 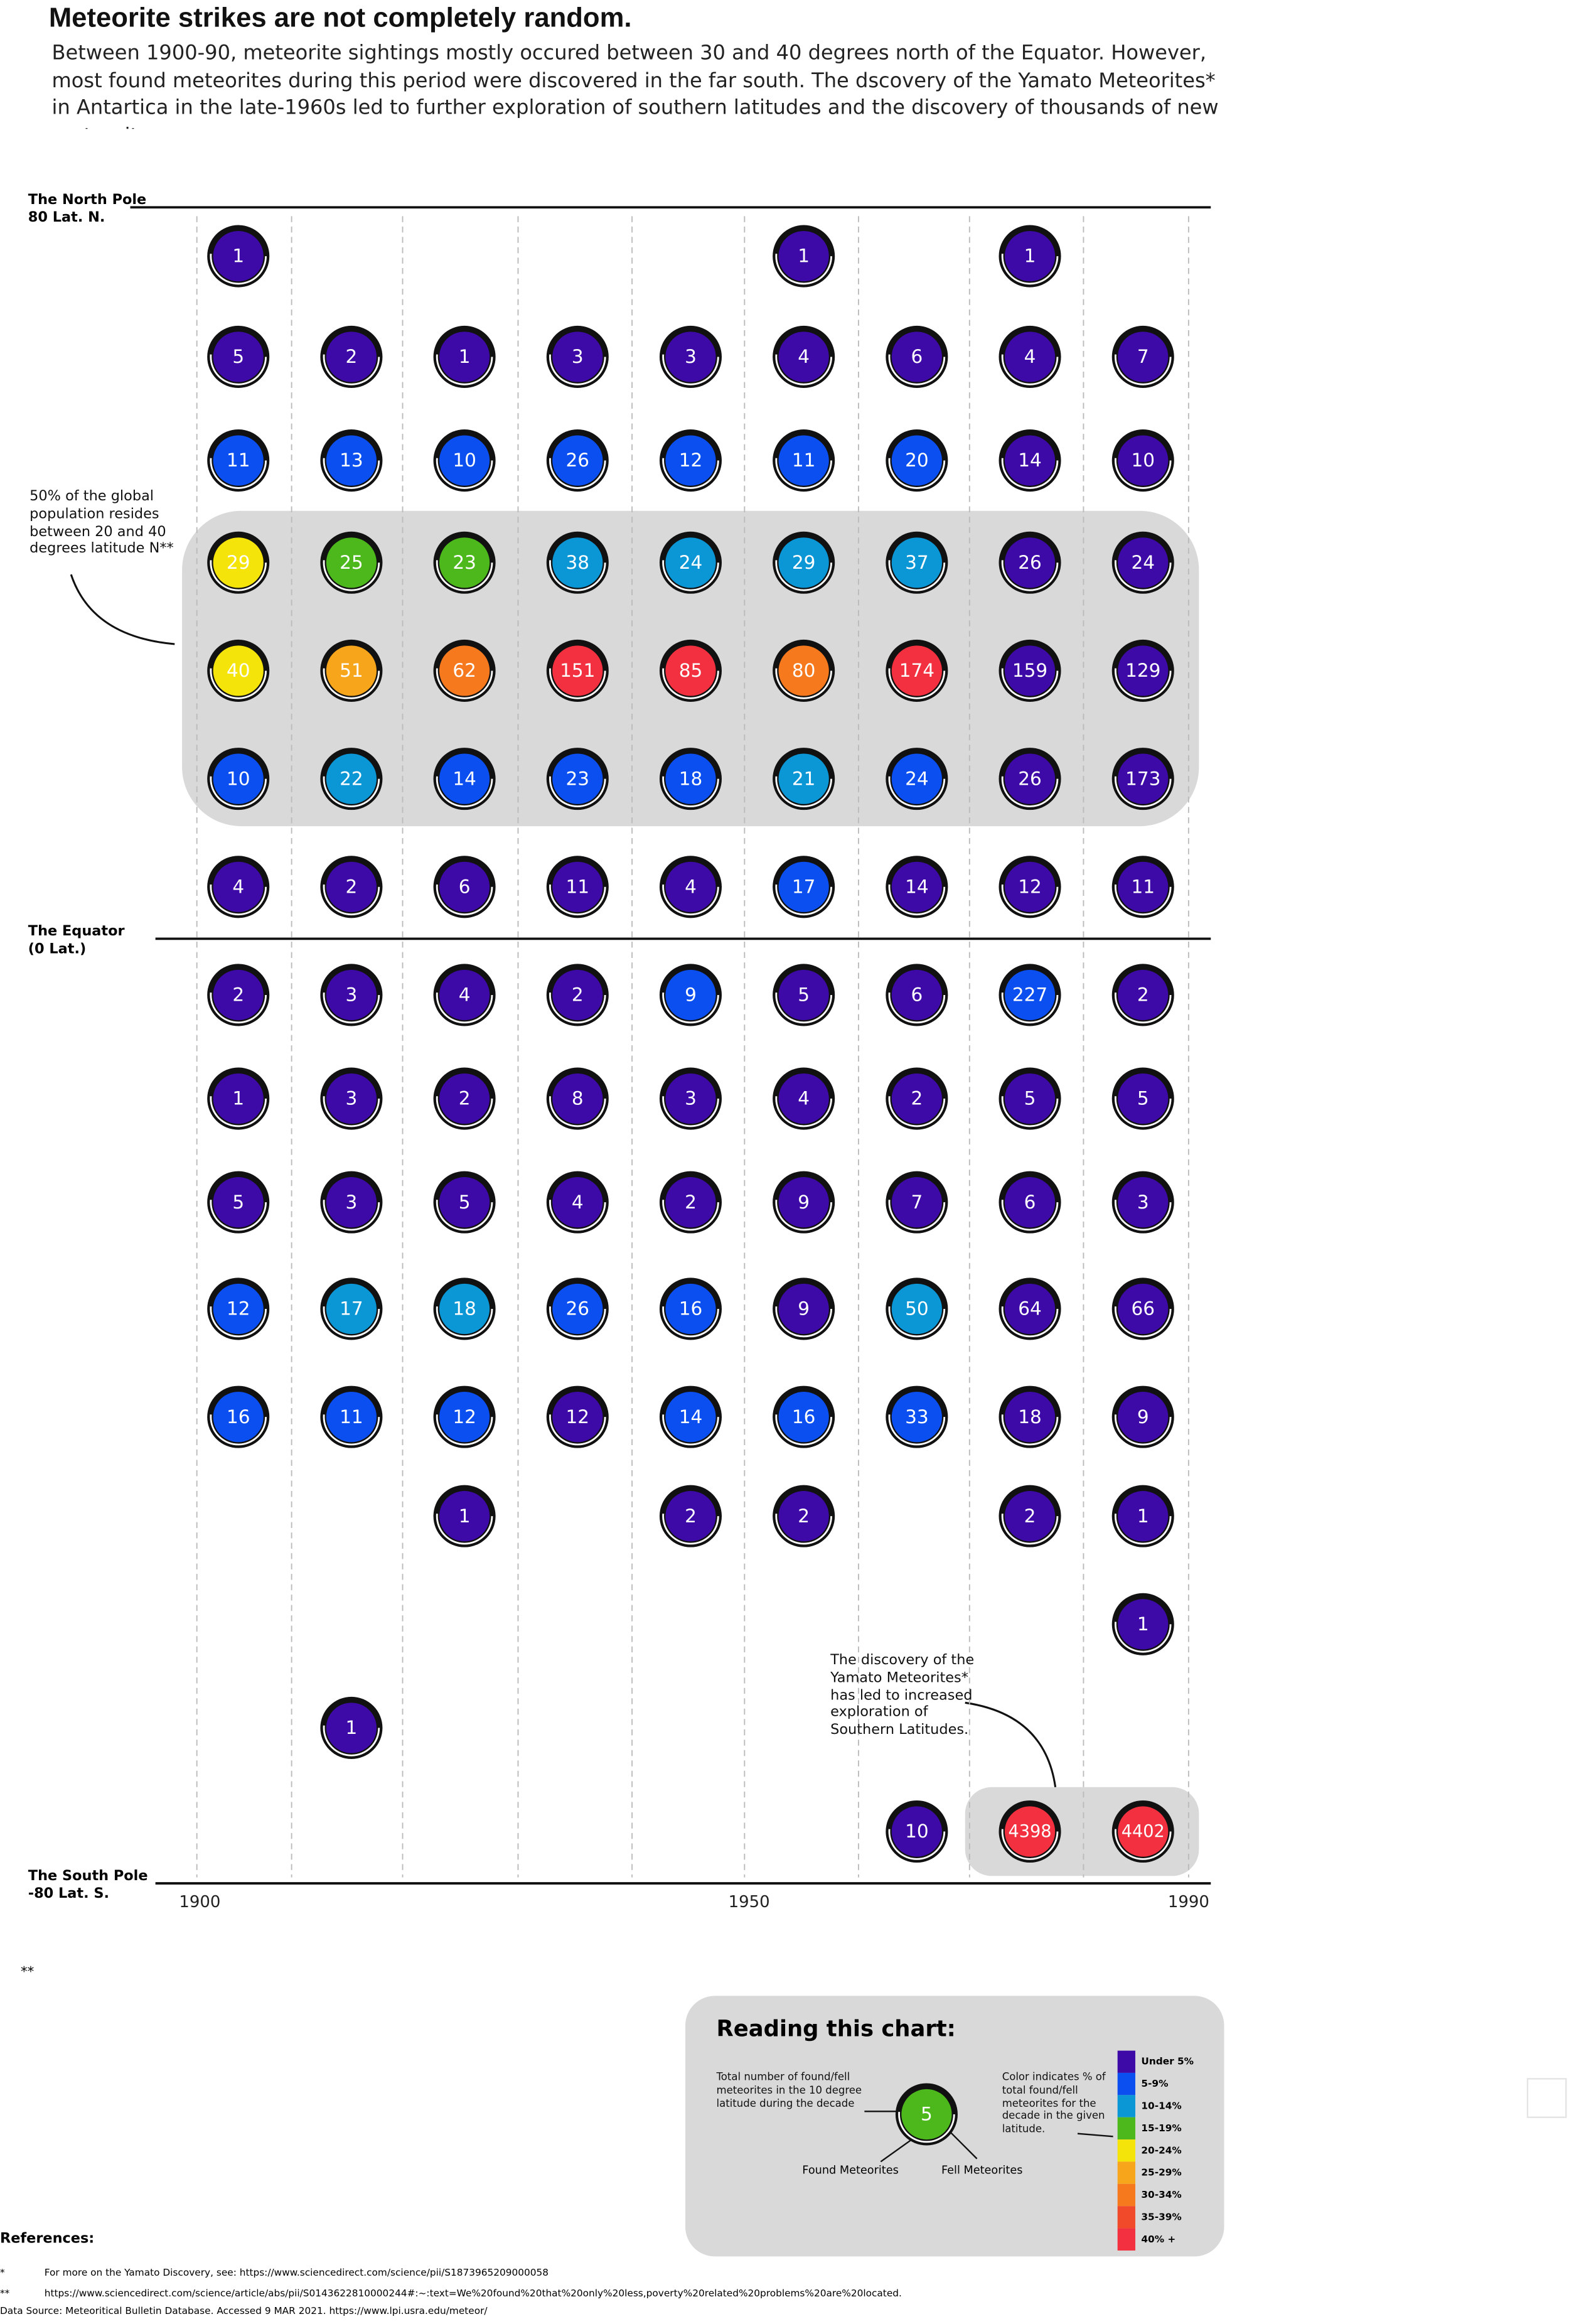 I want to click on dot-label: 38, so click(x=578, y=562).